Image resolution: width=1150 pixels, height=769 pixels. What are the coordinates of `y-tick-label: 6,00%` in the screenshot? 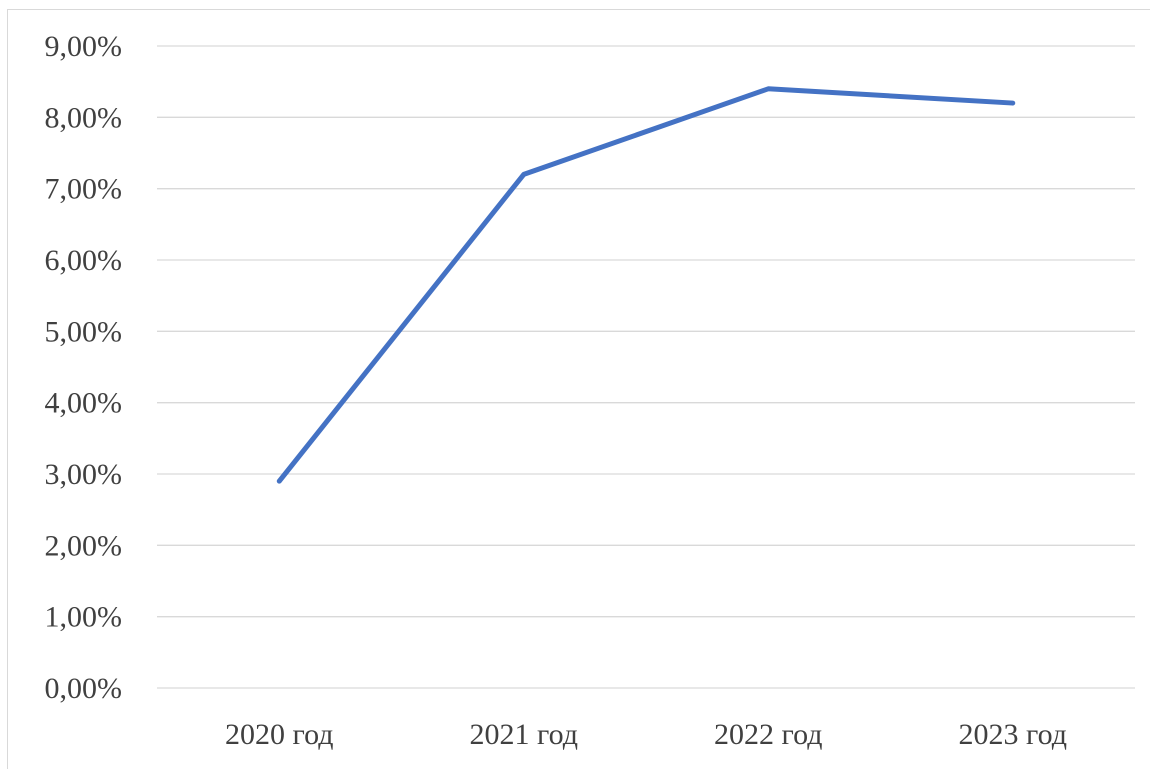 It's located at (84, 260).